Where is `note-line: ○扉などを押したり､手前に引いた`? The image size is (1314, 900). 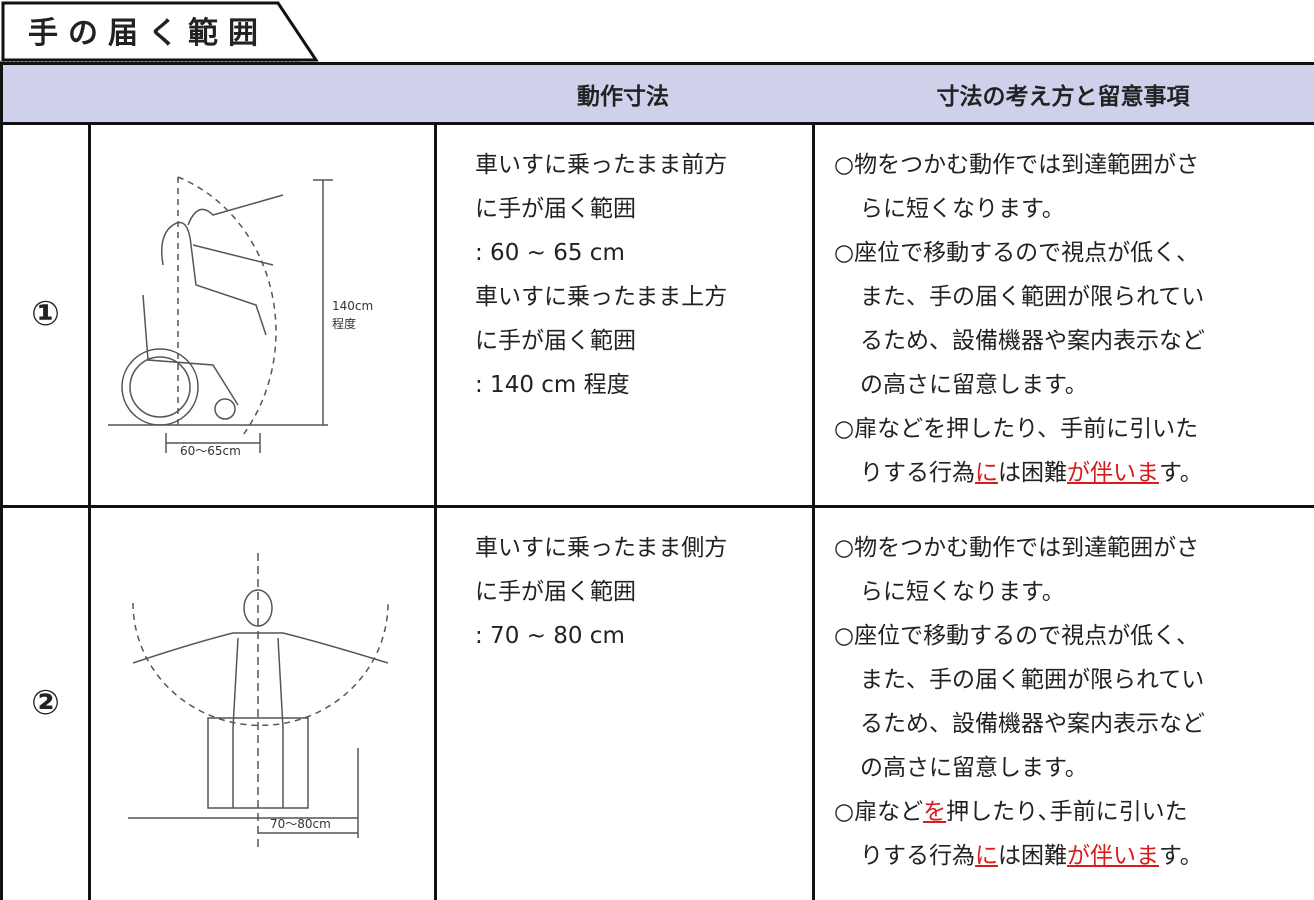
note-line: ○扉などを押したり､手前に引いた is located at coordinates (1011, 812).